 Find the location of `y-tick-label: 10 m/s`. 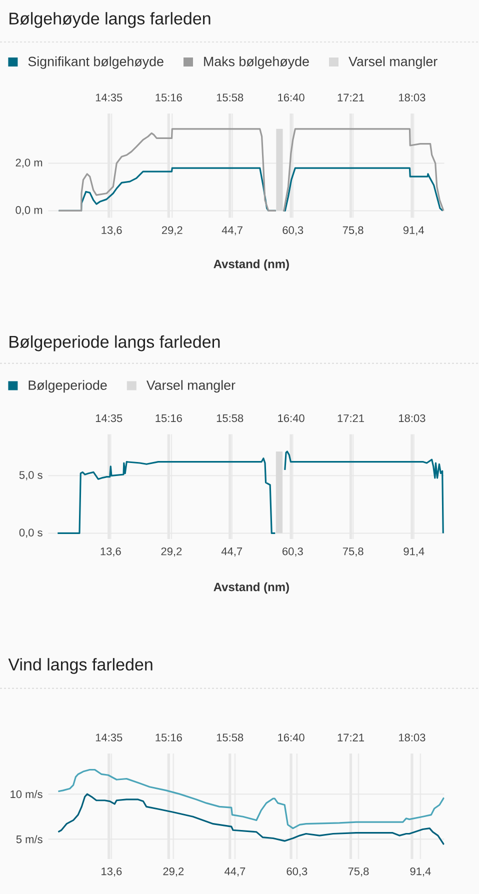

y-tick-label: 10 m/s is located at coordinates (26, 794).